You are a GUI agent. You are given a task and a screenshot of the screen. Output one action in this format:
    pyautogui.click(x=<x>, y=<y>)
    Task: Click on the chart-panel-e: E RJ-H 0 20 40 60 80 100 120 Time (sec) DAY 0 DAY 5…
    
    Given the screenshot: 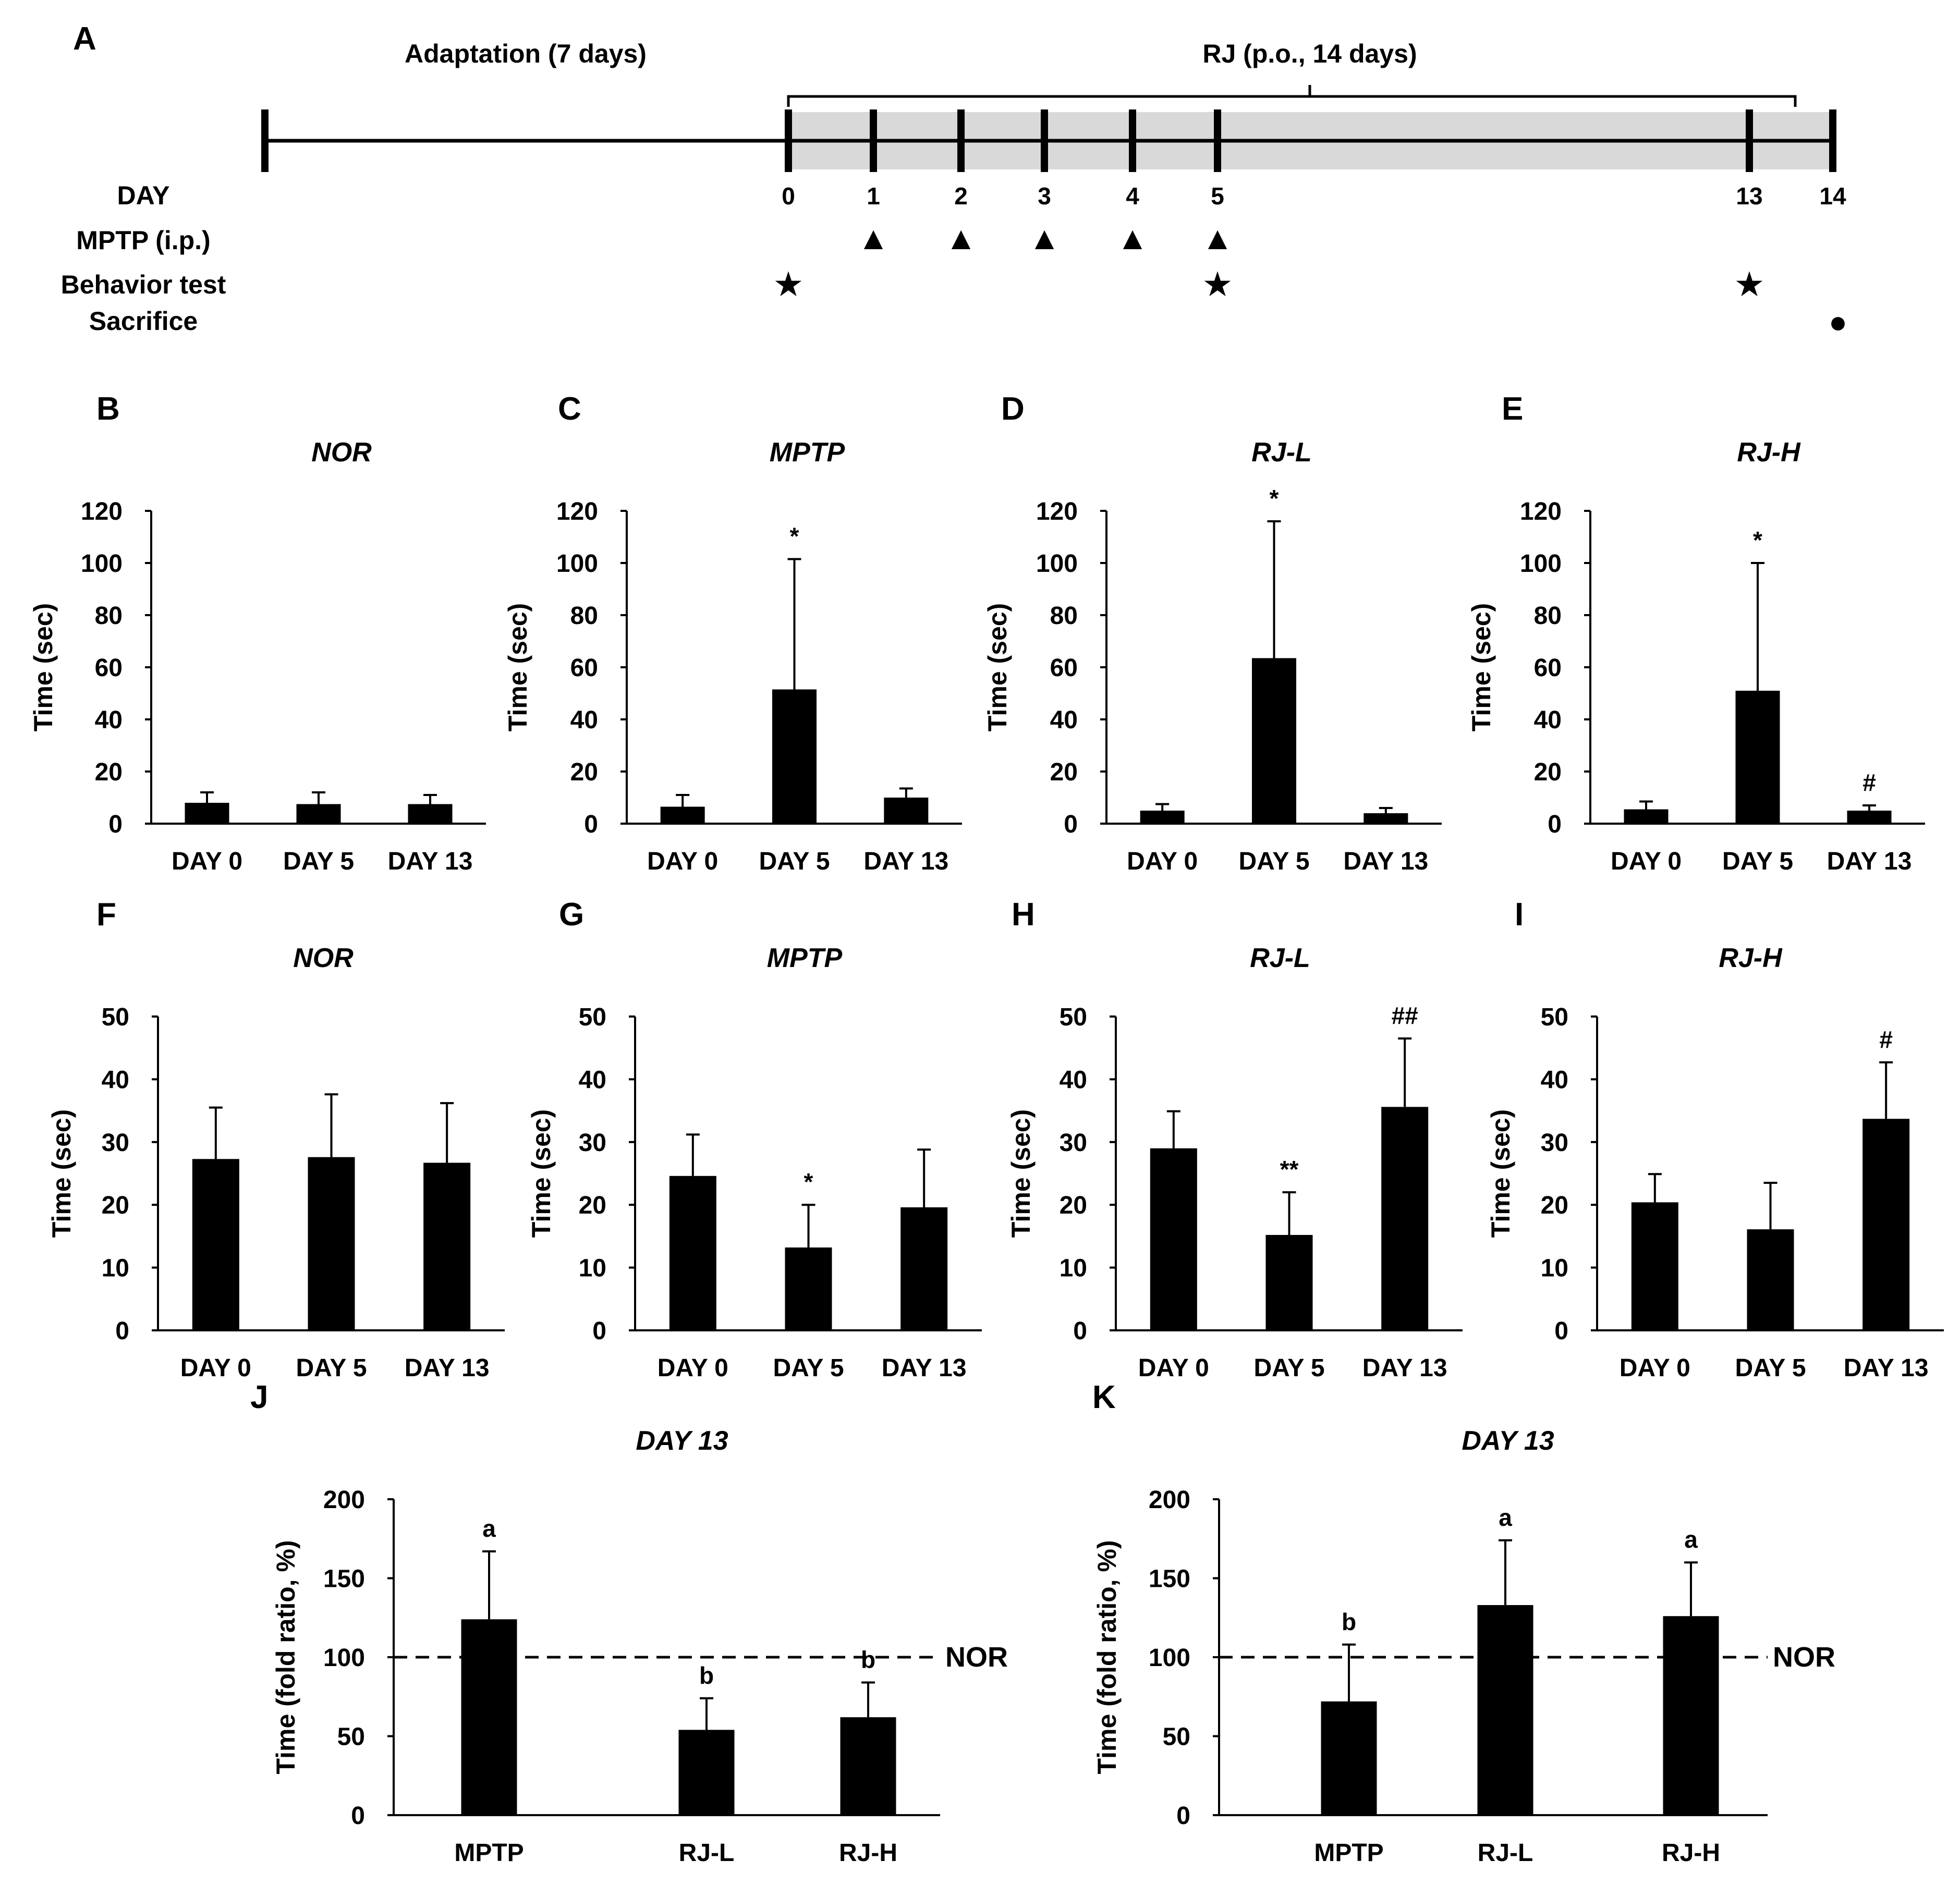 What is the action you would take?
    pyautogui.click(x=1696, y=633)
    